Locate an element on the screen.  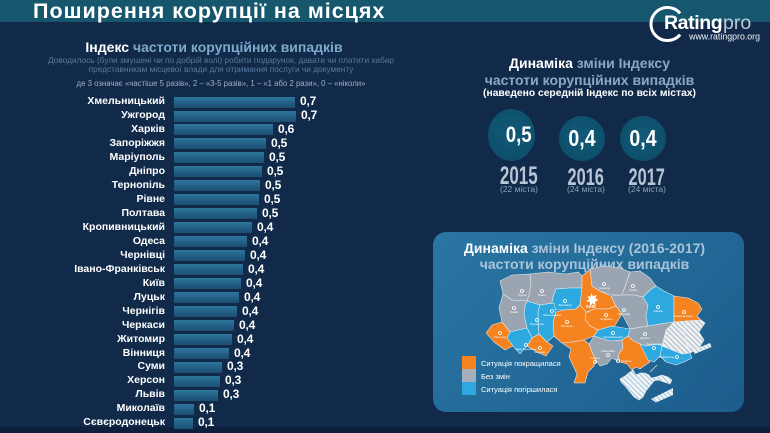
svg-text: Чернівці is located at coordinates (540, 352).